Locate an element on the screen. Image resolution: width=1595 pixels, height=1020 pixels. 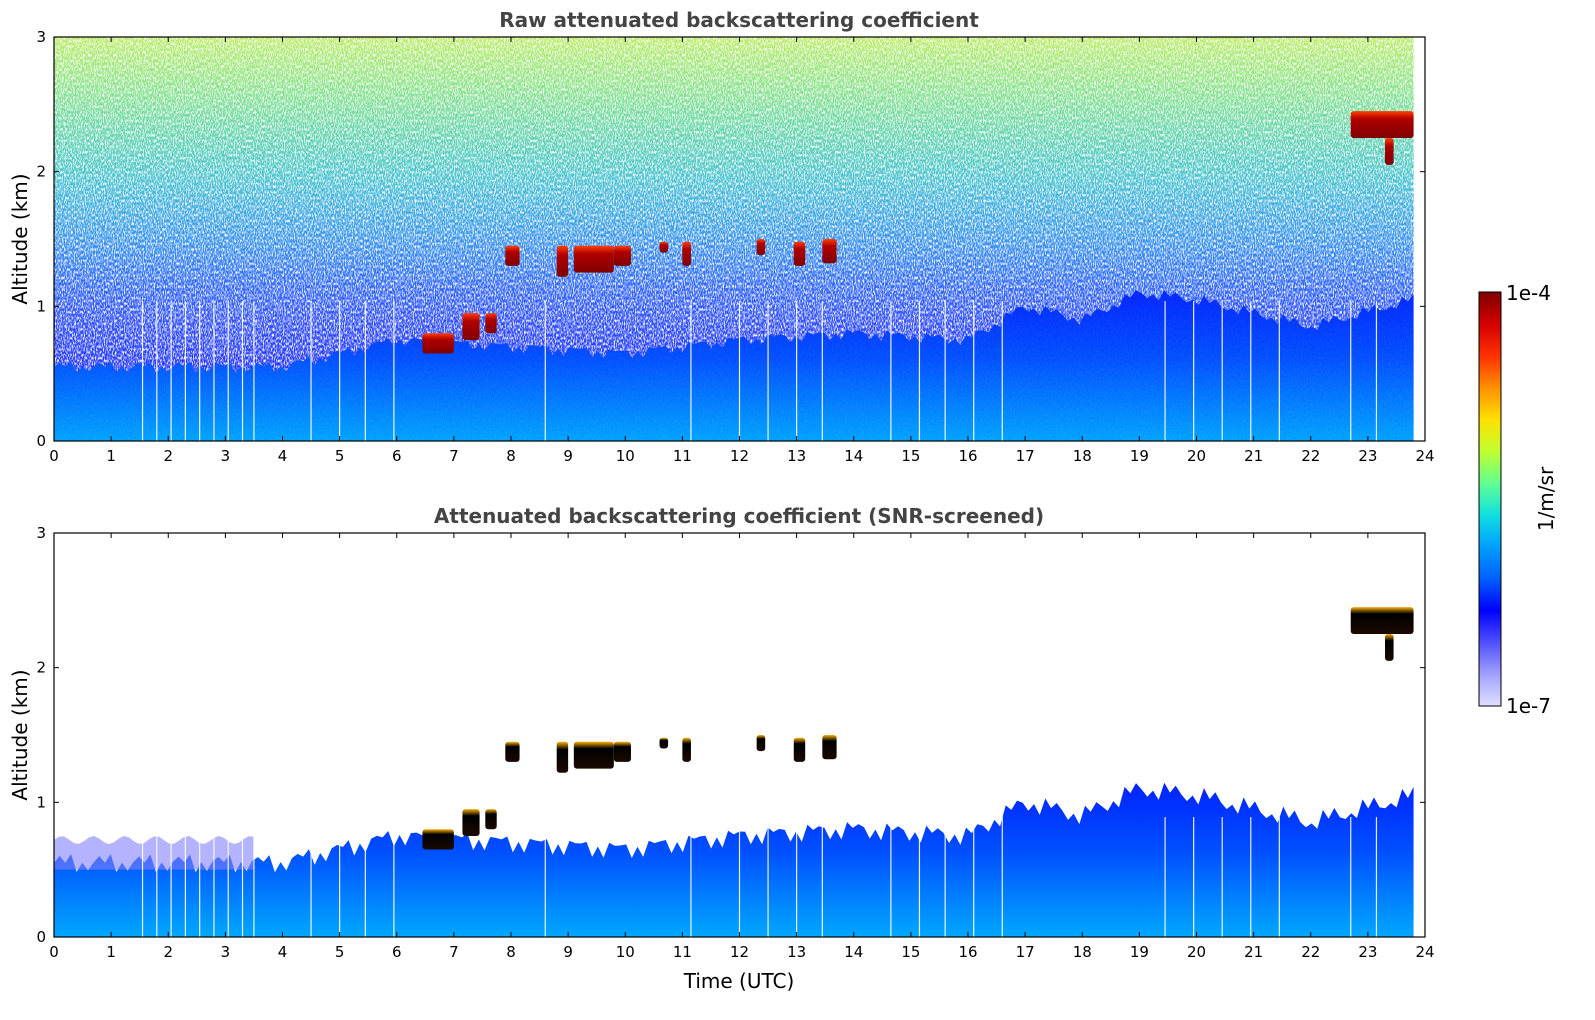
snr-data-gaps is located at coordinates (759, 877).